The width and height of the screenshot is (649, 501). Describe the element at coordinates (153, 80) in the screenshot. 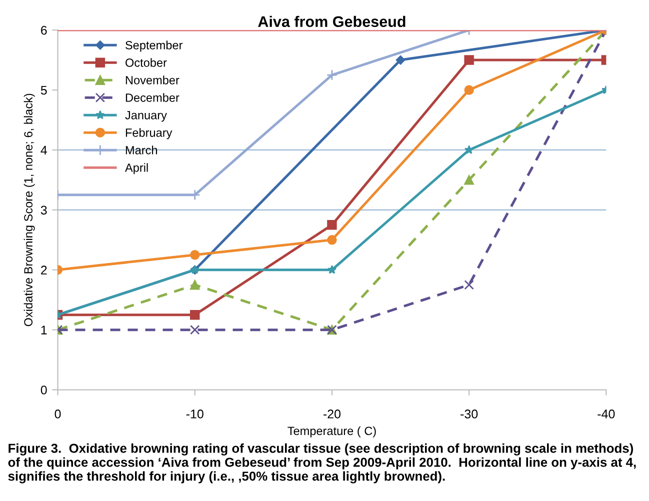

I see `legend-label: November` at that location.